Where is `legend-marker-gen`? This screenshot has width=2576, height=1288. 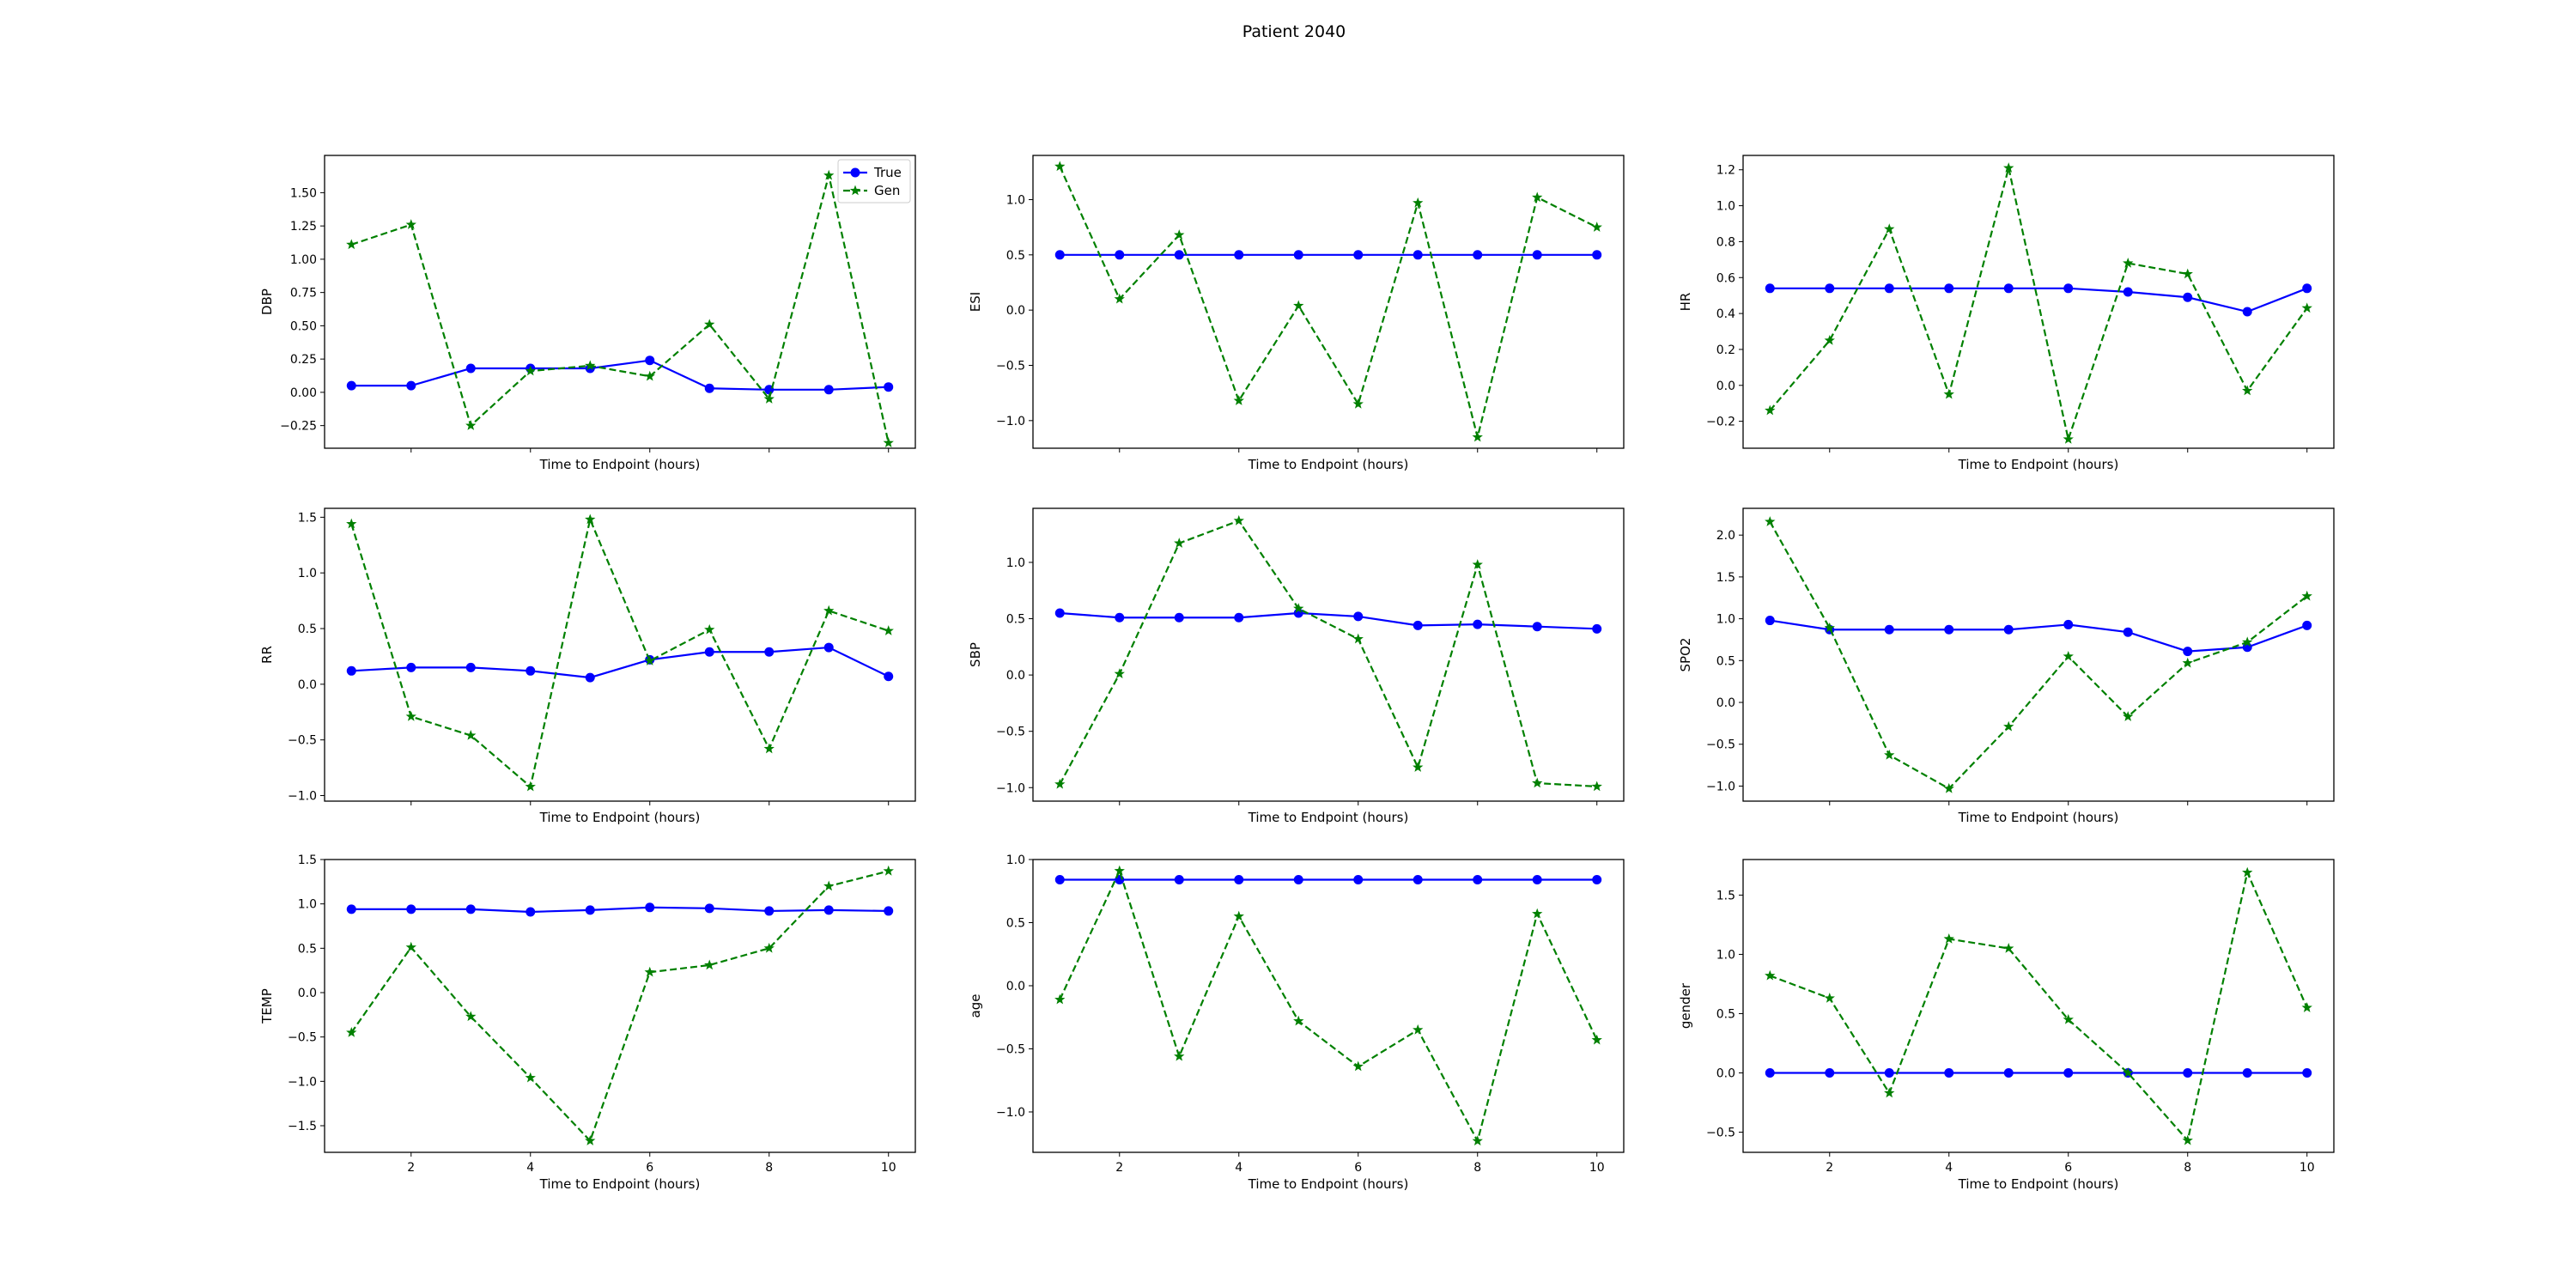 legend-marker-gen is located at coordinates (855, 191).